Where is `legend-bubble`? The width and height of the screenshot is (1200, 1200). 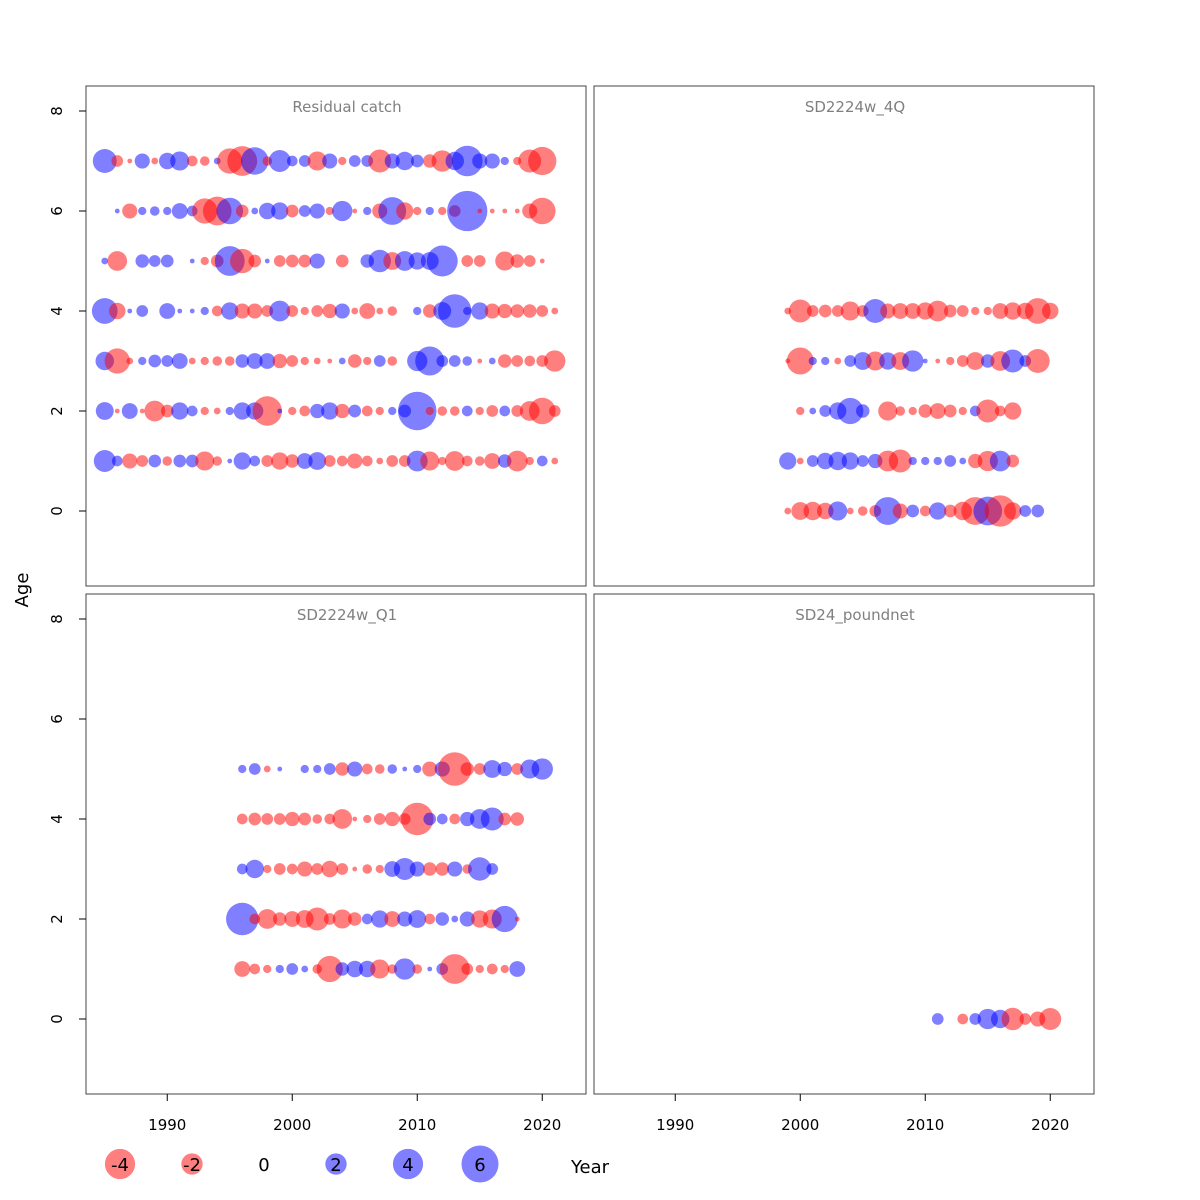 legend-bubble is located at coordinates (336, 1164).